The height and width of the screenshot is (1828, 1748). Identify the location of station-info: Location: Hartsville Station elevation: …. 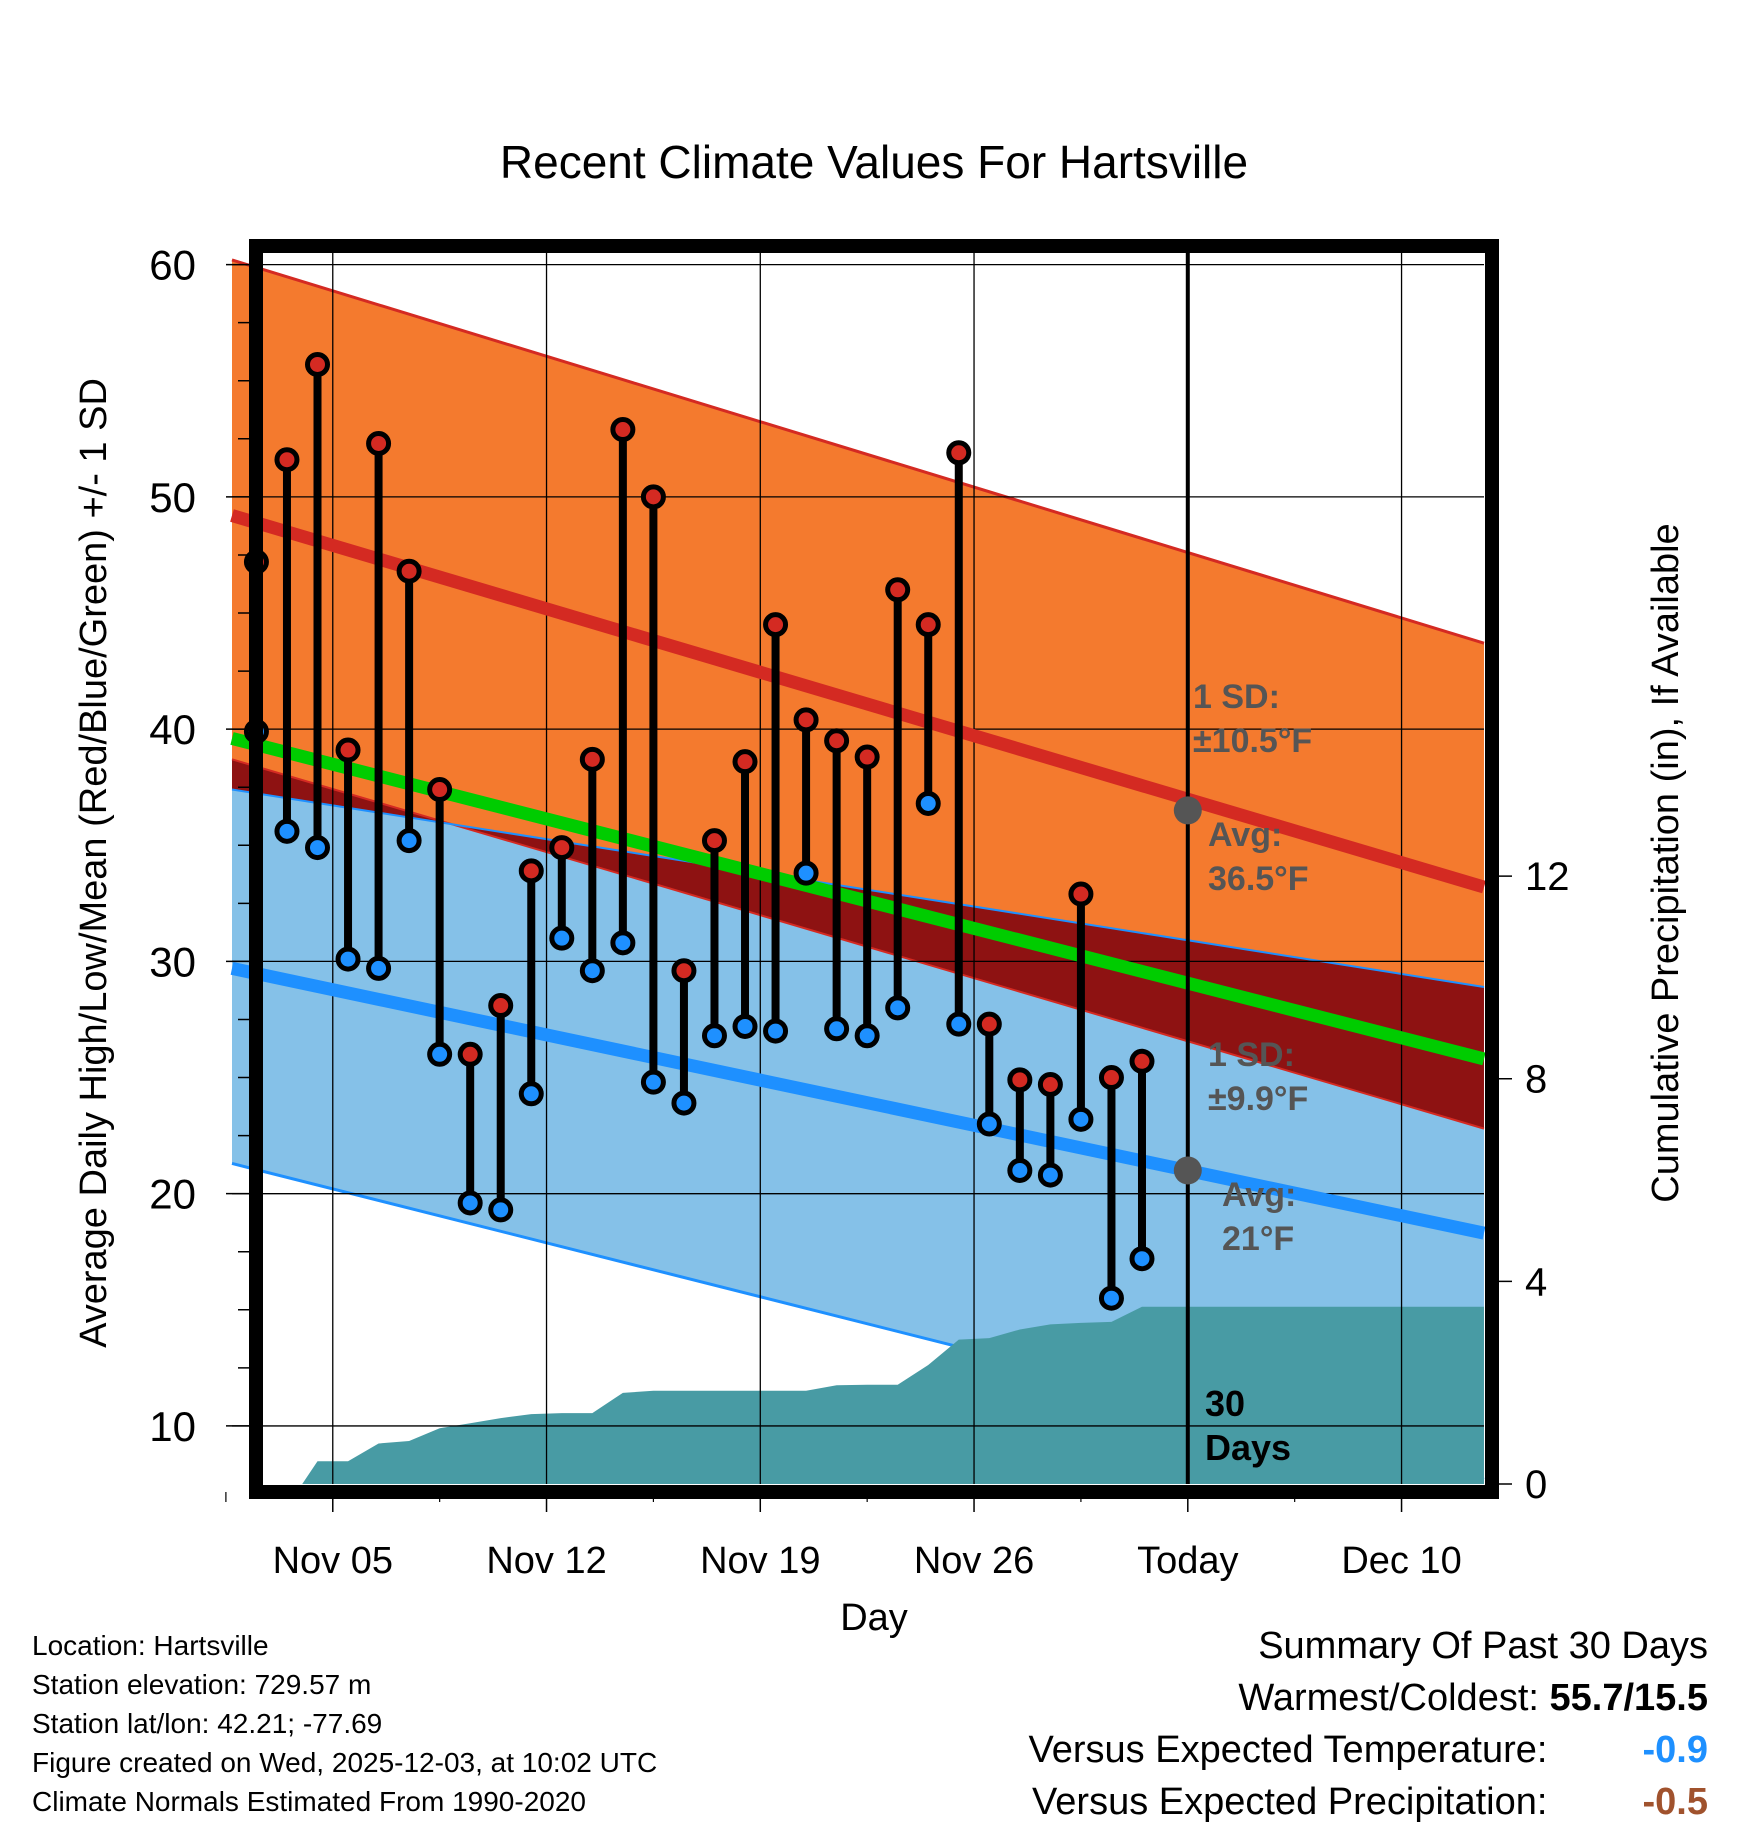
(344, 1723).